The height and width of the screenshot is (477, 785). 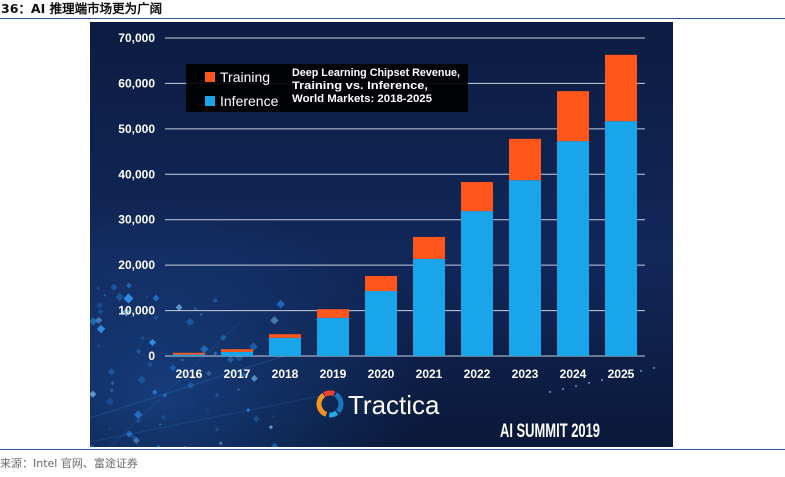 I want to click on bar-inference-2016, so click(x=189, y=355).